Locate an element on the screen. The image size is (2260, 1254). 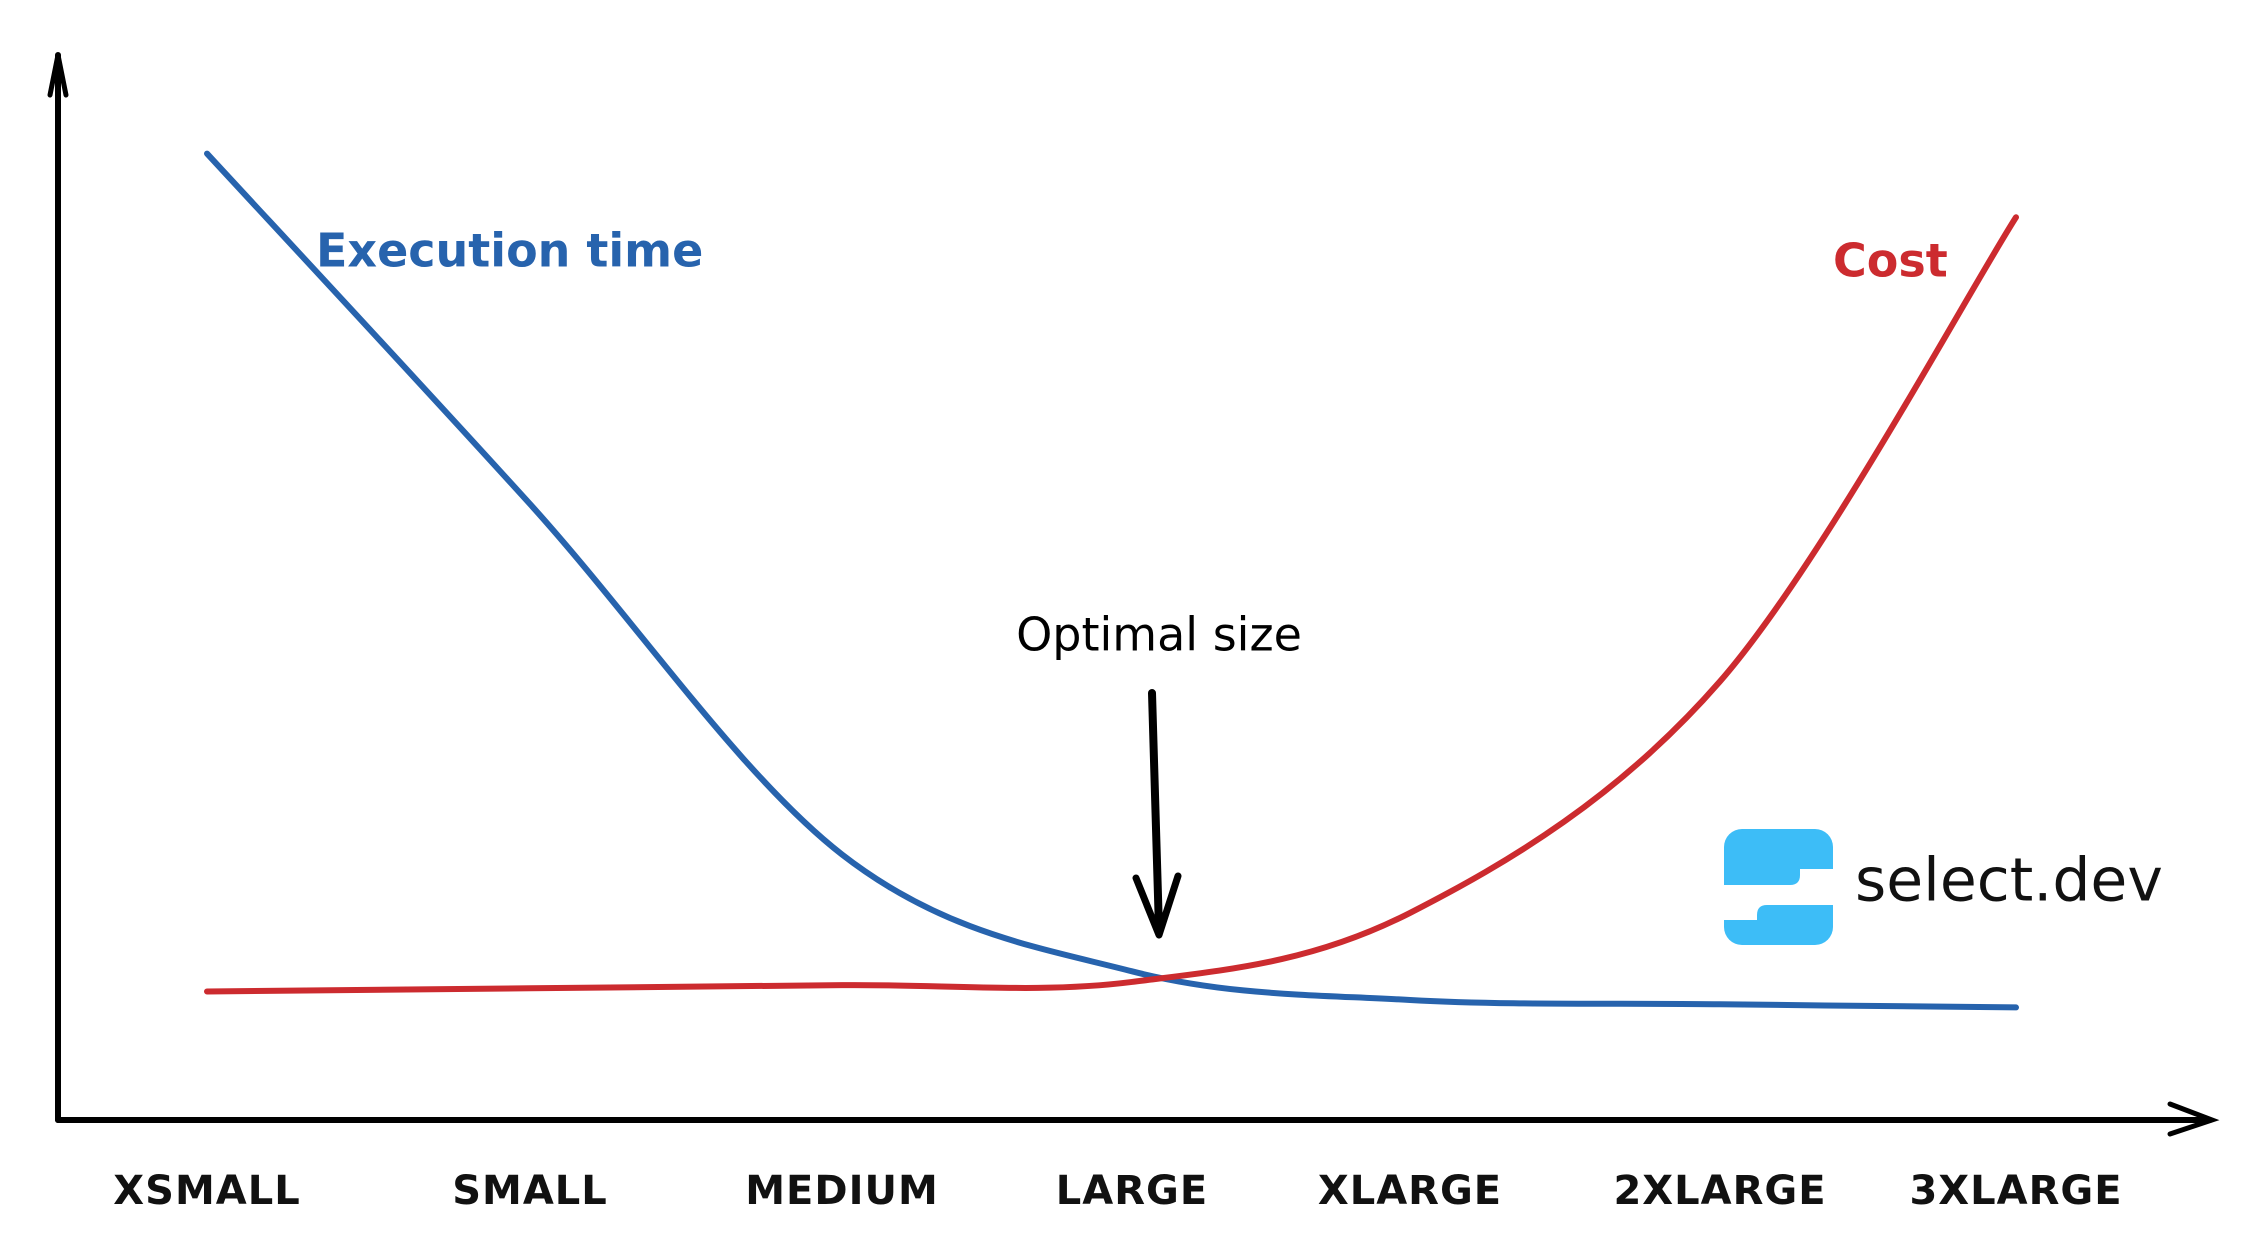
annotation-arrow is located at coordinates (1155, 811).